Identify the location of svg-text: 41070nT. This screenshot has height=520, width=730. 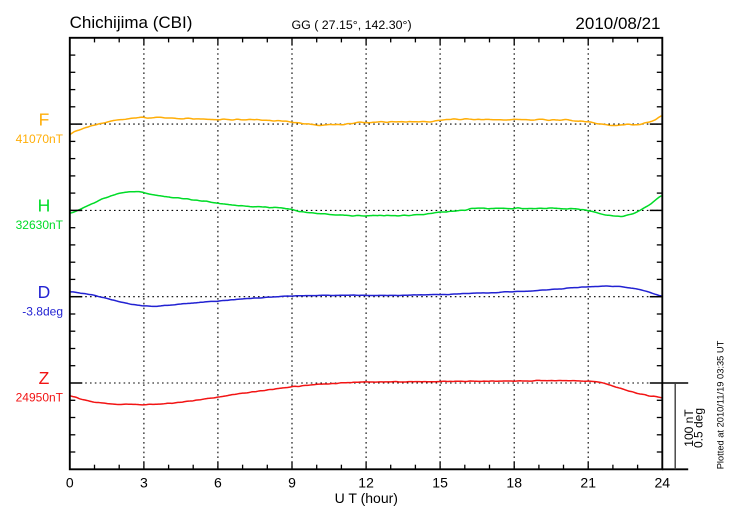
(40, 139).